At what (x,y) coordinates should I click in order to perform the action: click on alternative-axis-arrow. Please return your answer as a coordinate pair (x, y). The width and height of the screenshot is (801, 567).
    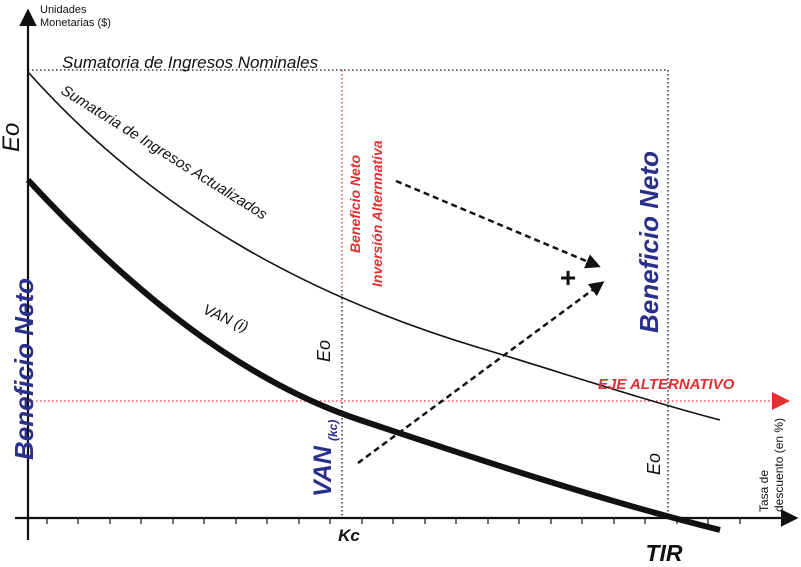
    Looking at the image, I should click on (781, 401).